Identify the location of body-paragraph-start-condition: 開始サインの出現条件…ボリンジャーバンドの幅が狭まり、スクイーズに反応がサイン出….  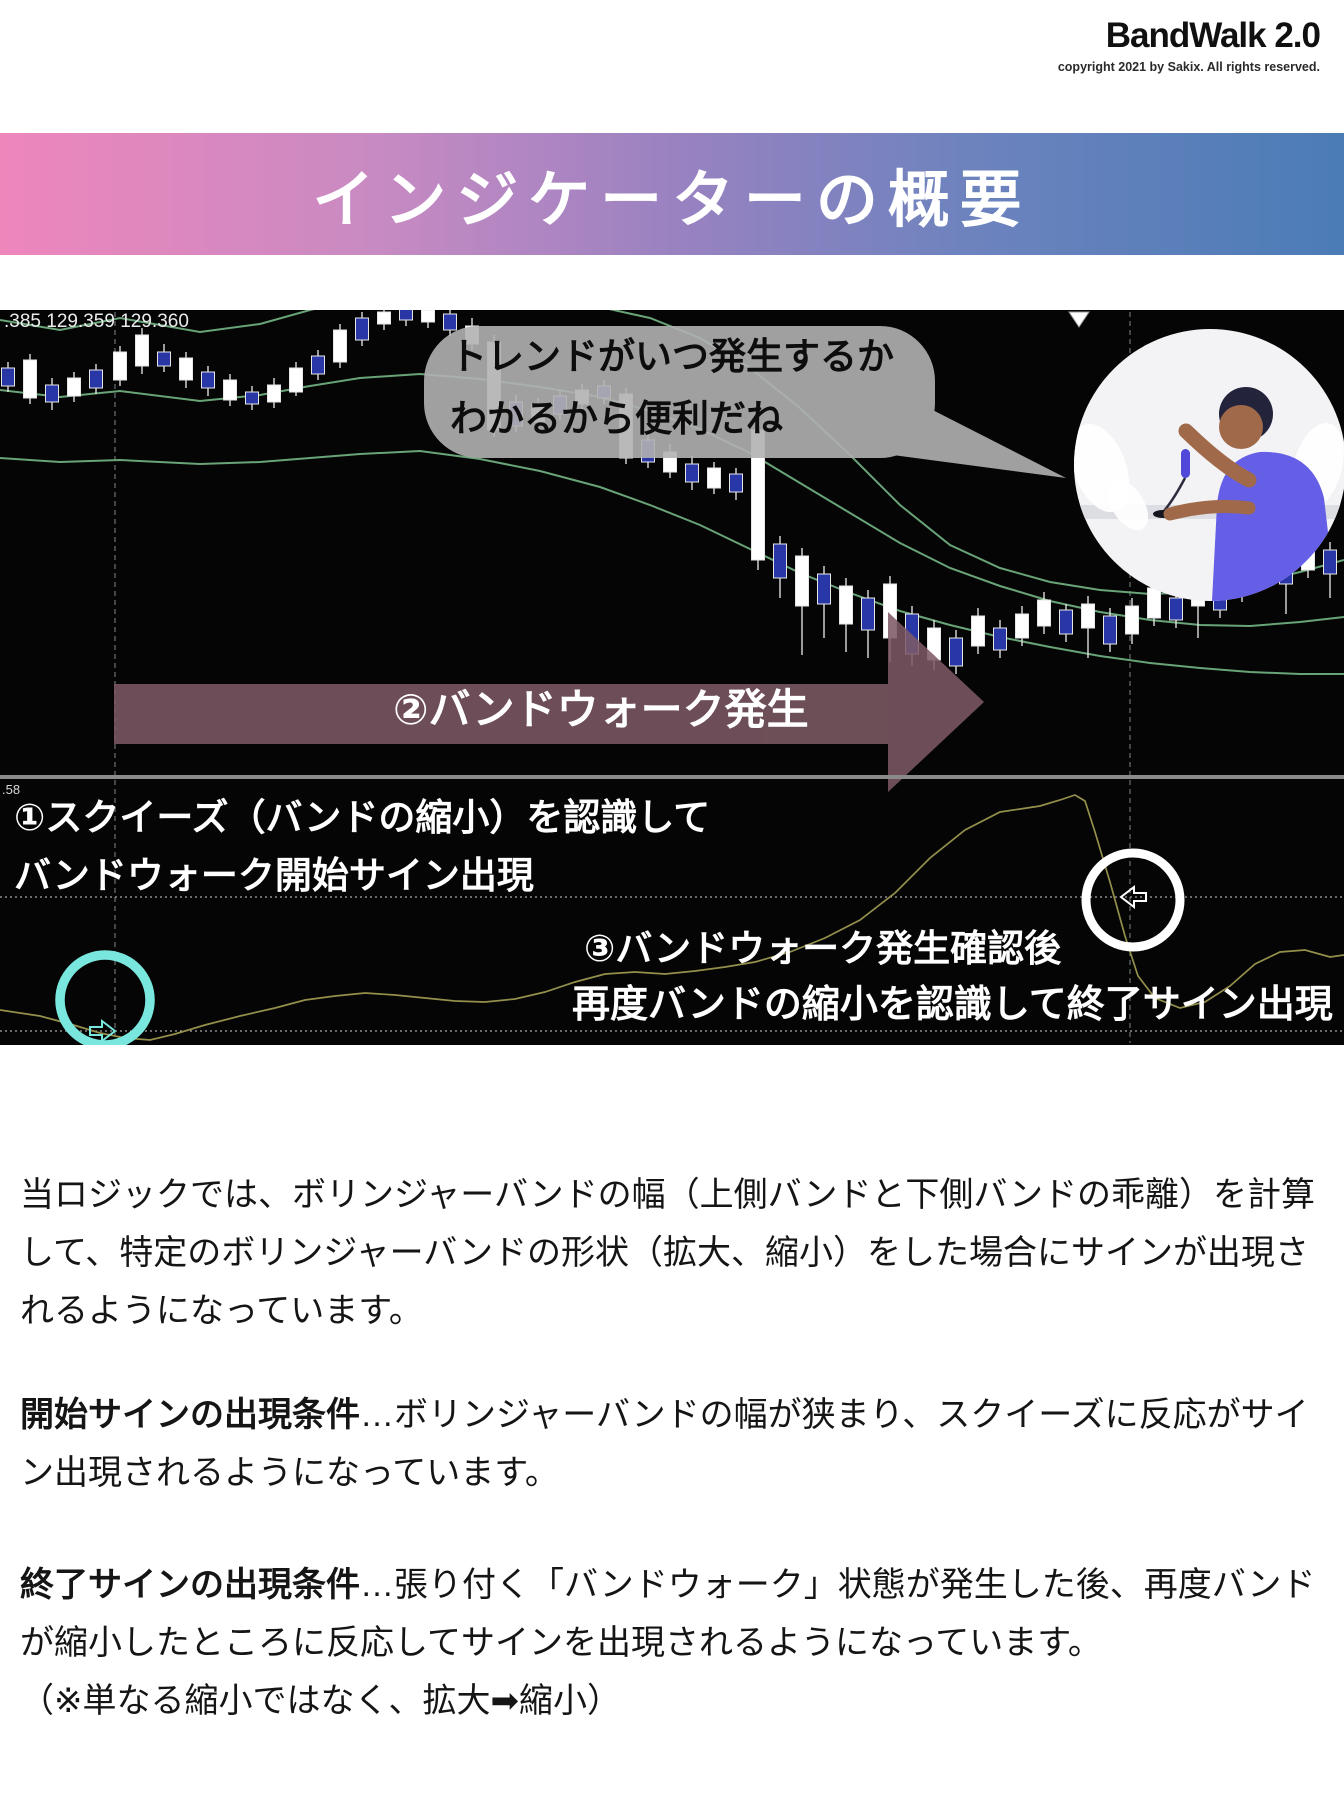
(674, 1444).